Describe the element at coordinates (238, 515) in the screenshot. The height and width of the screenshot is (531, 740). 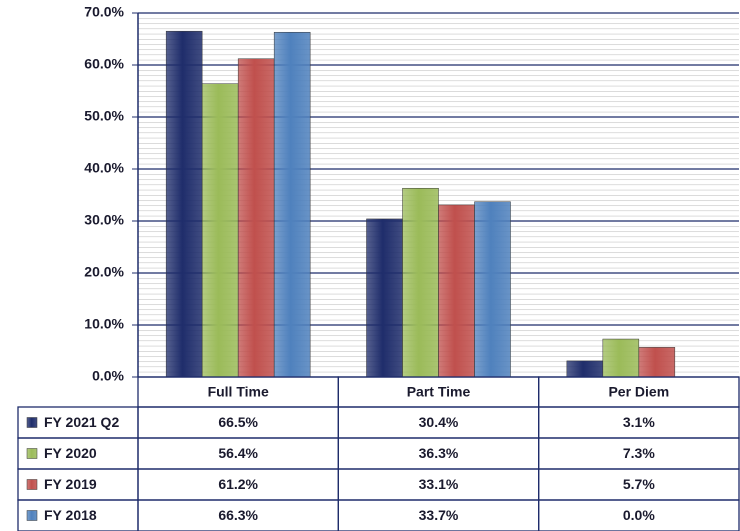
I see `table-value: 66.3%` at that location.